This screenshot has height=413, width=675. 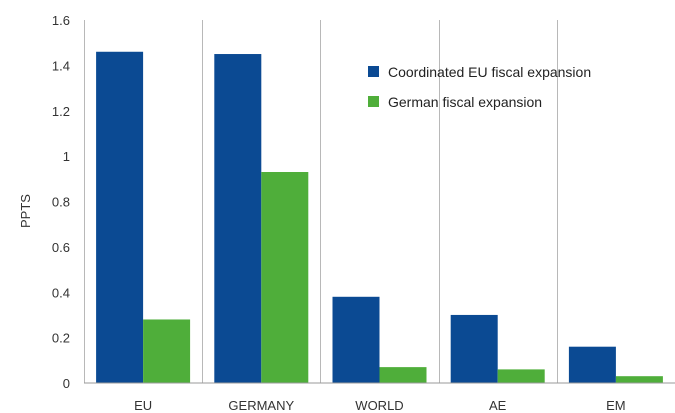 I want to click on bar-coordinated-eu-fiscal-expansion-world, so click(x=356, y=339).